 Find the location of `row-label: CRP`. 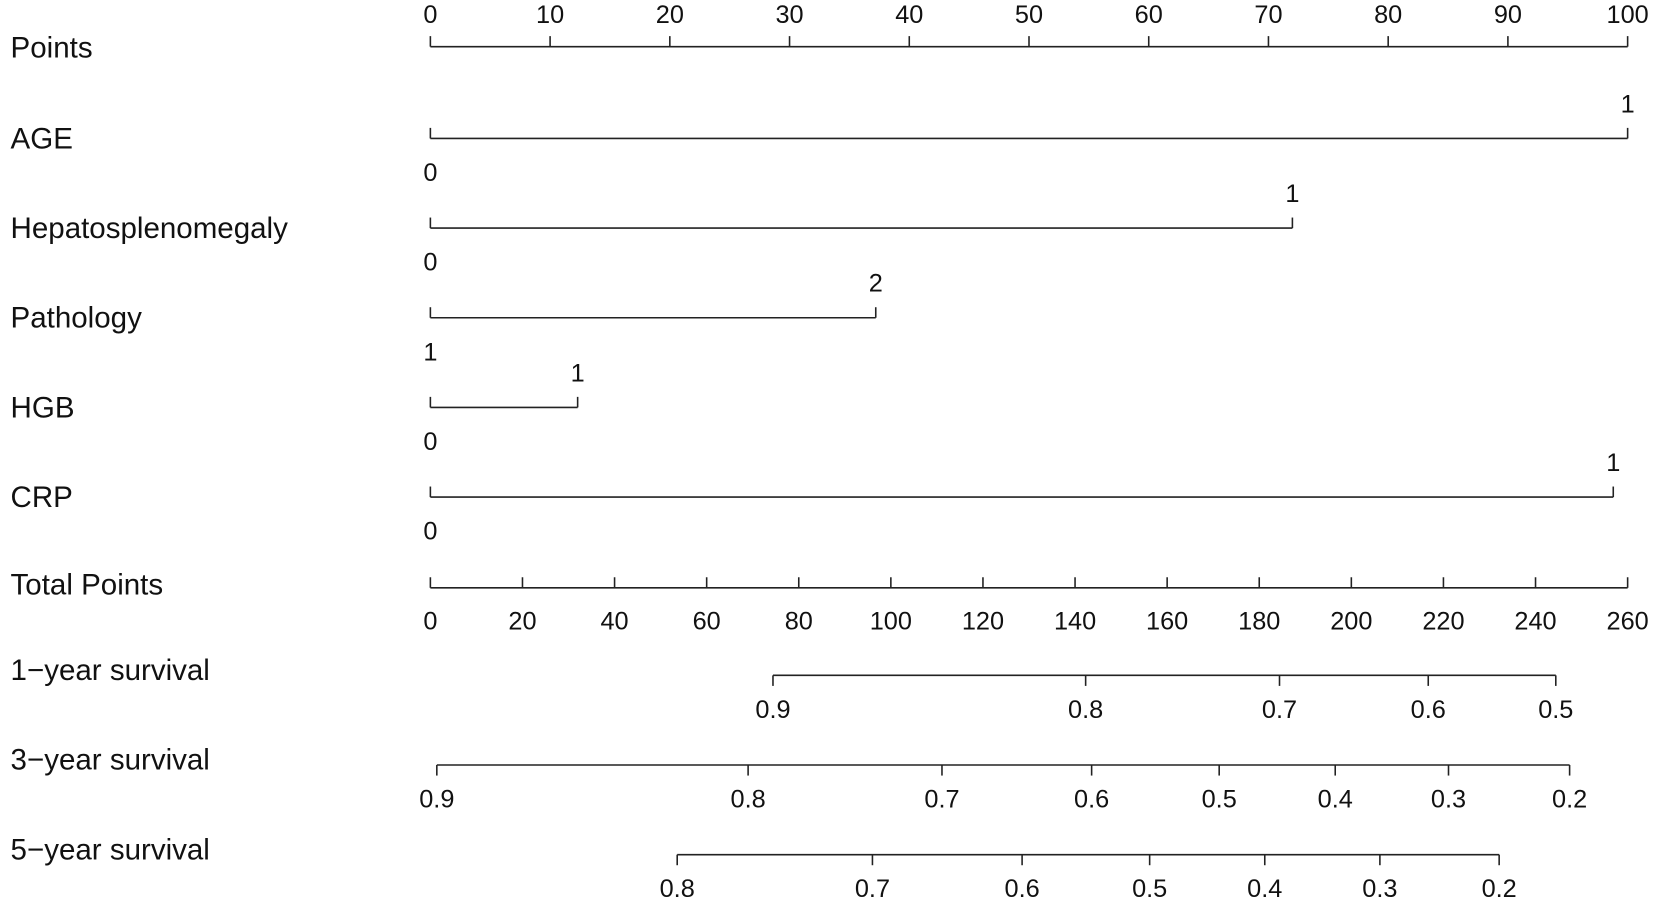

row-label: CRP is located at coordinates (42, 497).